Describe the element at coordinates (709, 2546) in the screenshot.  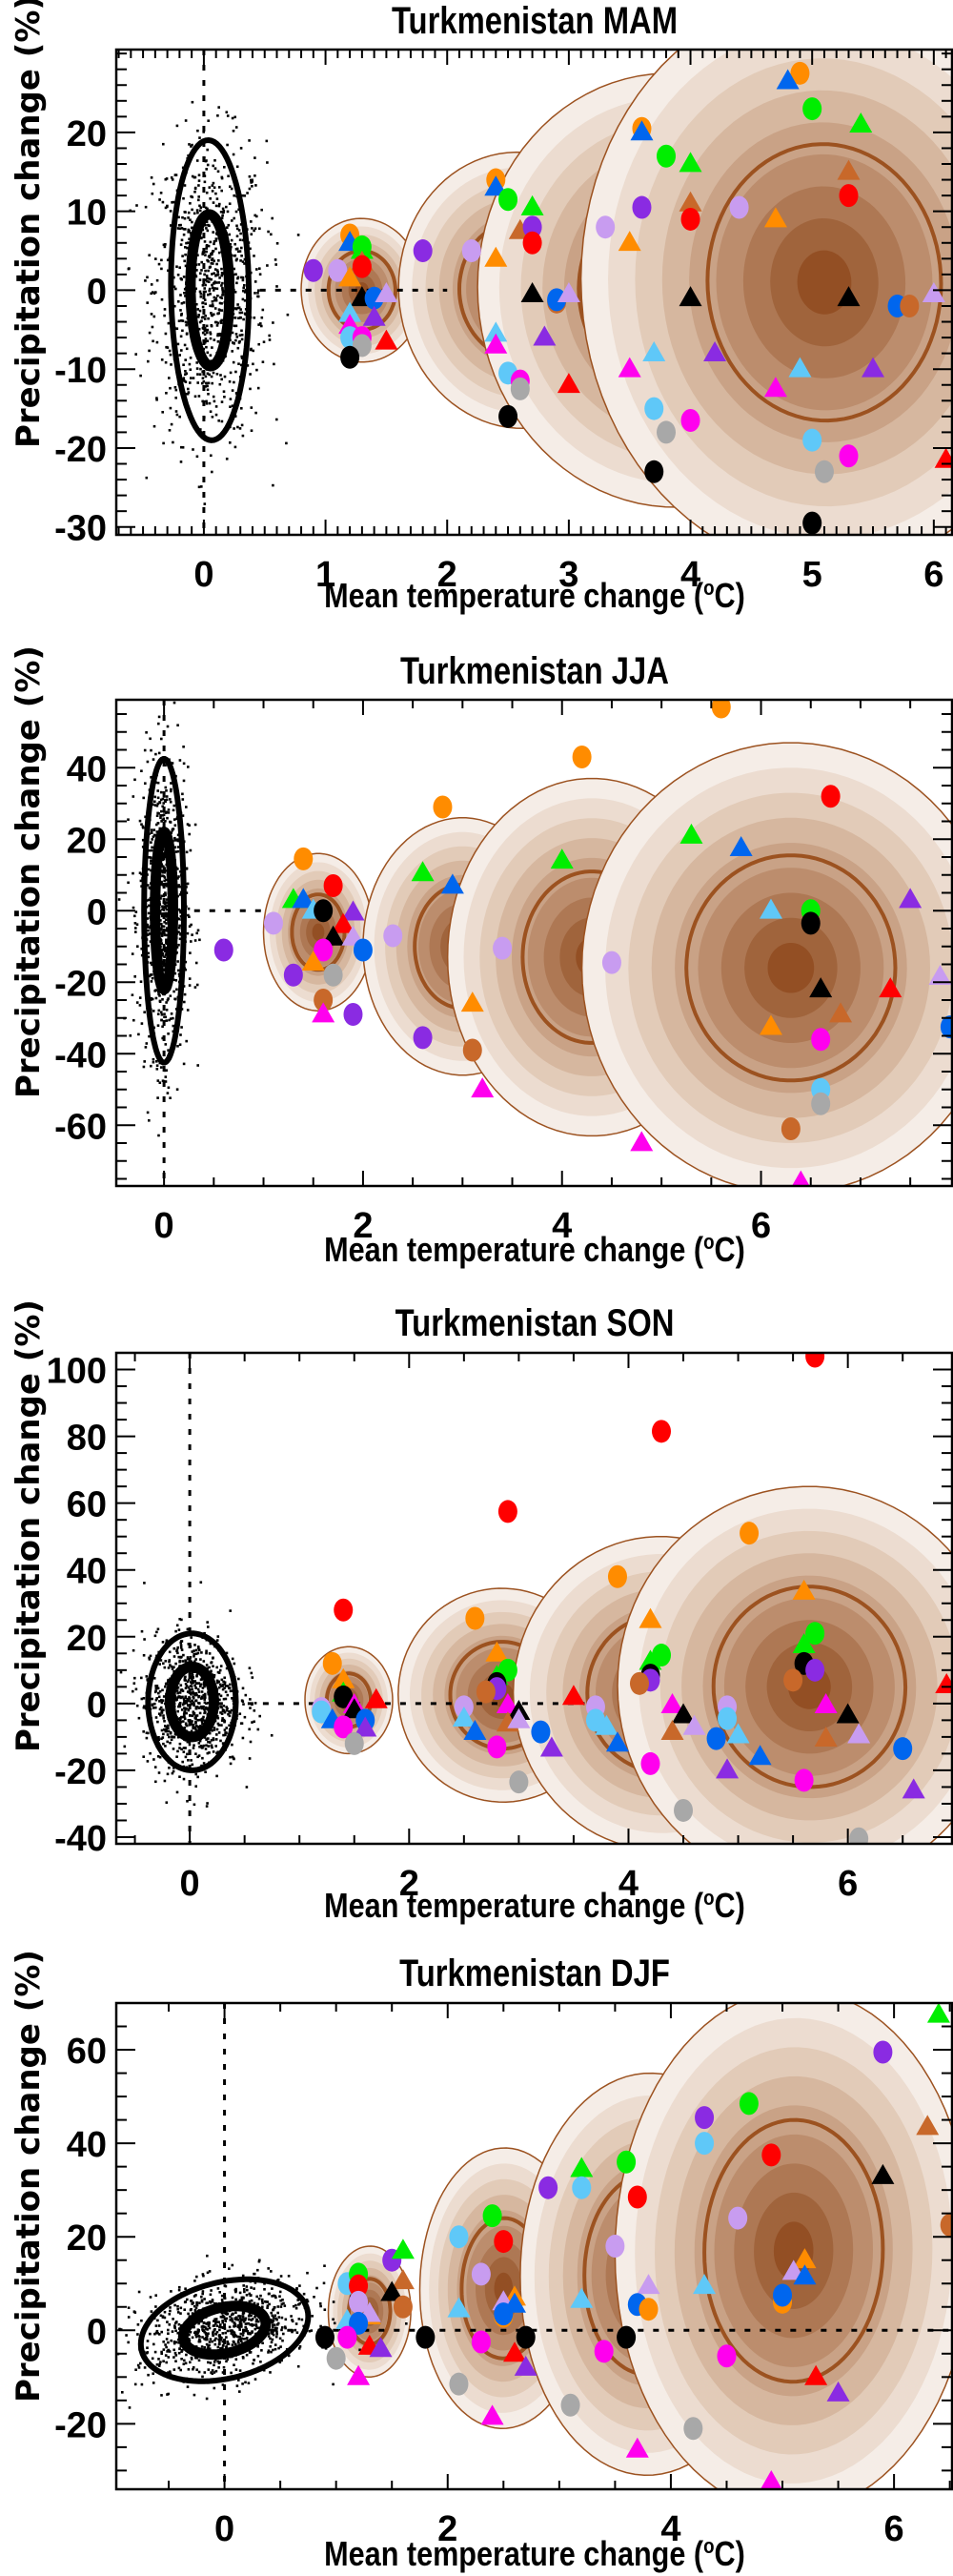
I see `degree-sup: o` at that location.